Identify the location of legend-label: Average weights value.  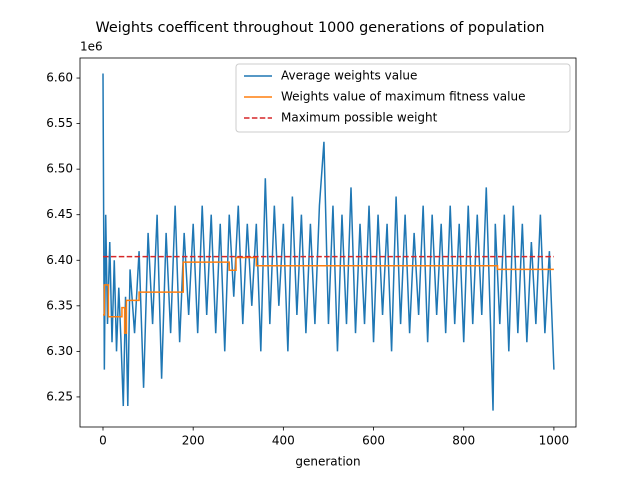
(349, 76).